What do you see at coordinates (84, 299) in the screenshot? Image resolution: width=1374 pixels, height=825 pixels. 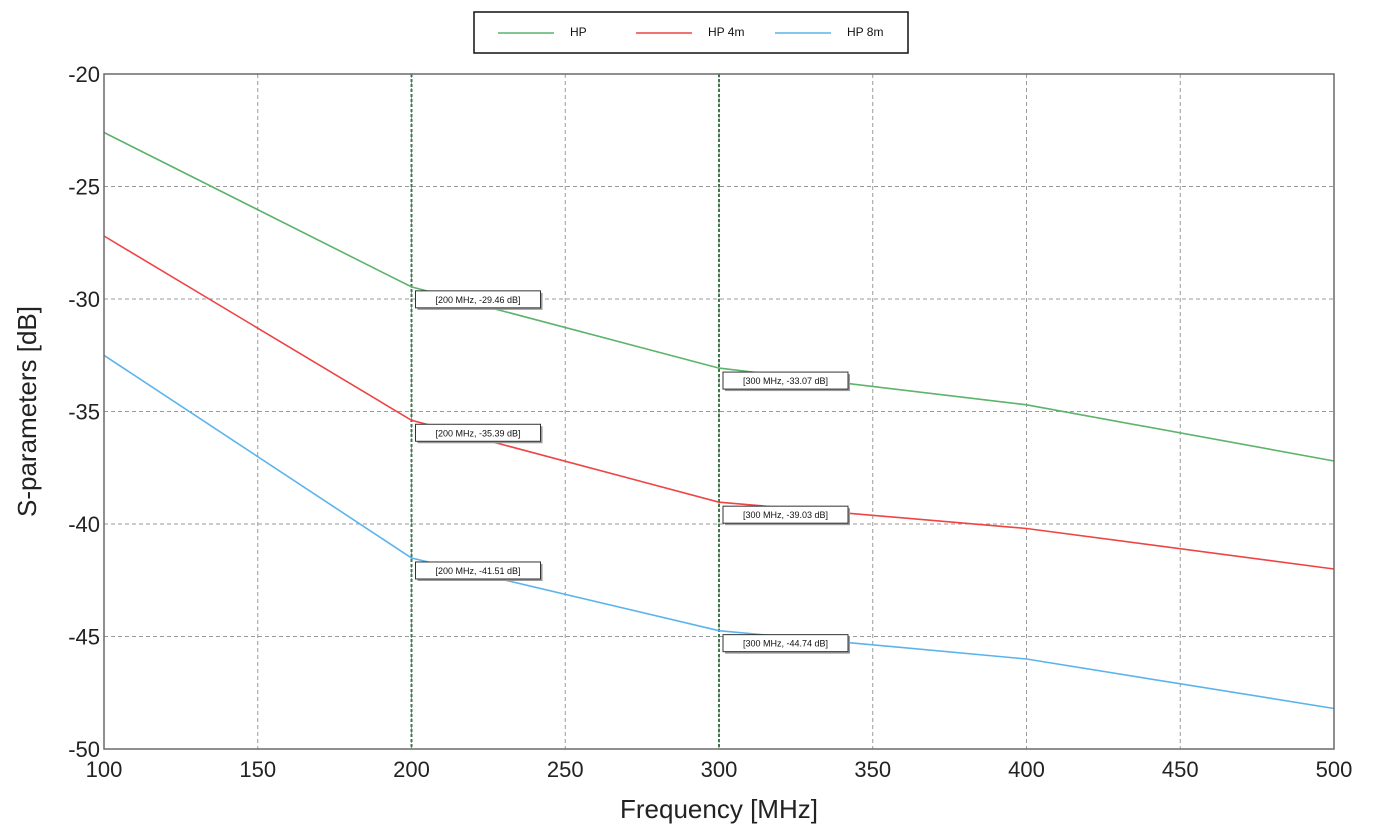 I see `y-tick-label: -30` at bounding box center [84, 299].